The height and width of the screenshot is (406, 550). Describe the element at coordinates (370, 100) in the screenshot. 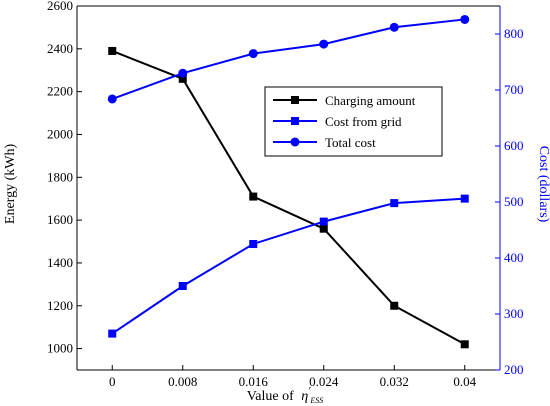

I see `legend-label-charging-amount: Charging amount` at that location.